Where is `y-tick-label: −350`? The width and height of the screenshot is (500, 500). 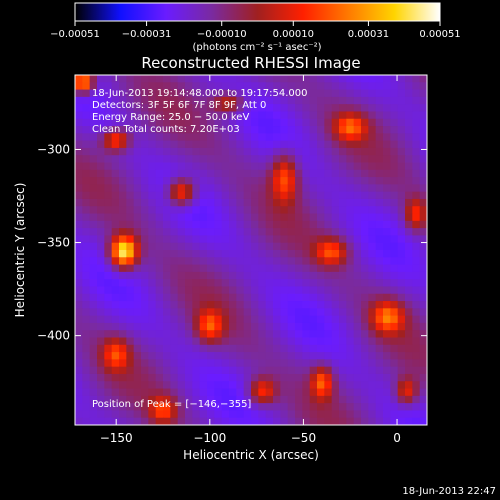
y-tick-label: −350 is located at coordinates (53, 243).